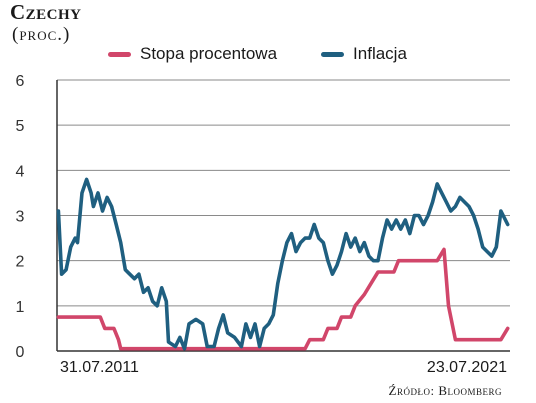  What do you see at coordinates (445, 390) in the screenshot?
I see `source-note: Źródło: Bloomberg` at bounding box center [445, 390].